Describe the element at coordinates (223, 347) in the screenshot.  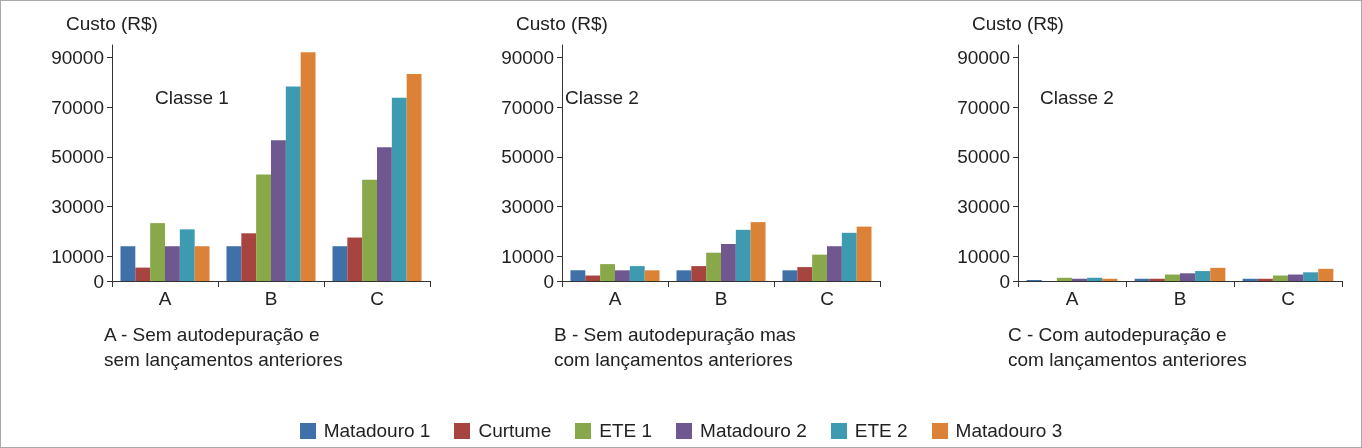
I see `x-axis-title: A - Sem autodepuração e sem lançamentos anteriores` at that location.